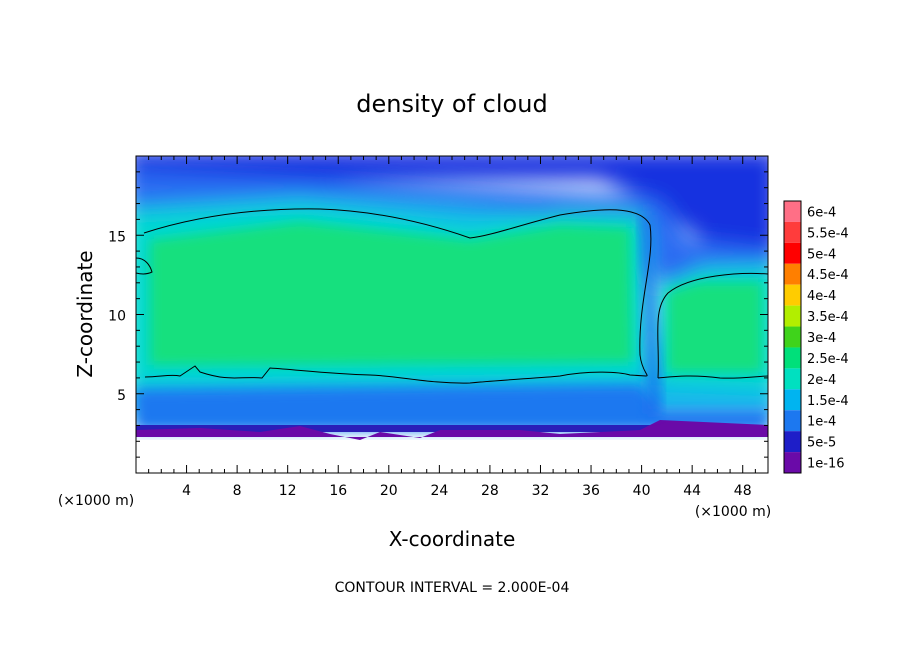  Describe the element at coordinates (826, 464) in the screenshot. I see `colorbar-label: 1e-16` at that location.